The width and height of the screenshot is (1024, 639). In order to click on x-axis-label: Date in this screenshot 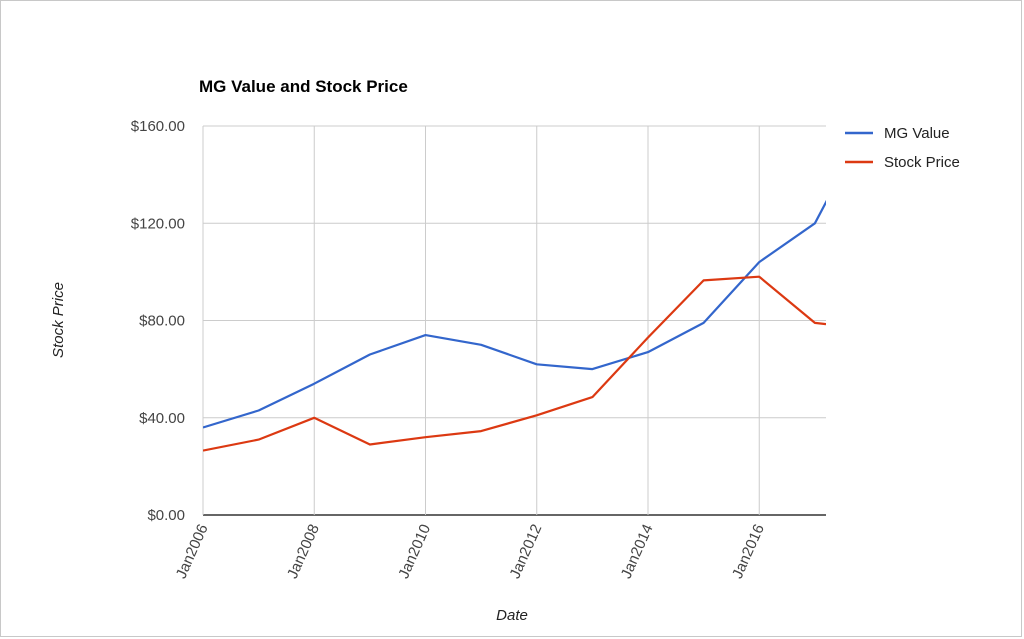, I will do `click(512, 615)`.